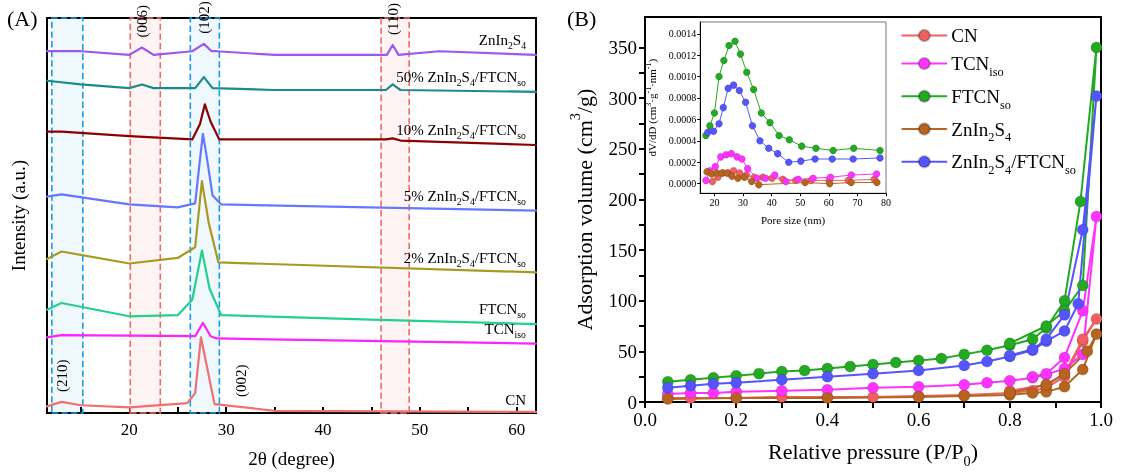 The height and width of the screenshot is (473, 1128). I want to click on x-tick-label: 0.2, so click(736, 419).